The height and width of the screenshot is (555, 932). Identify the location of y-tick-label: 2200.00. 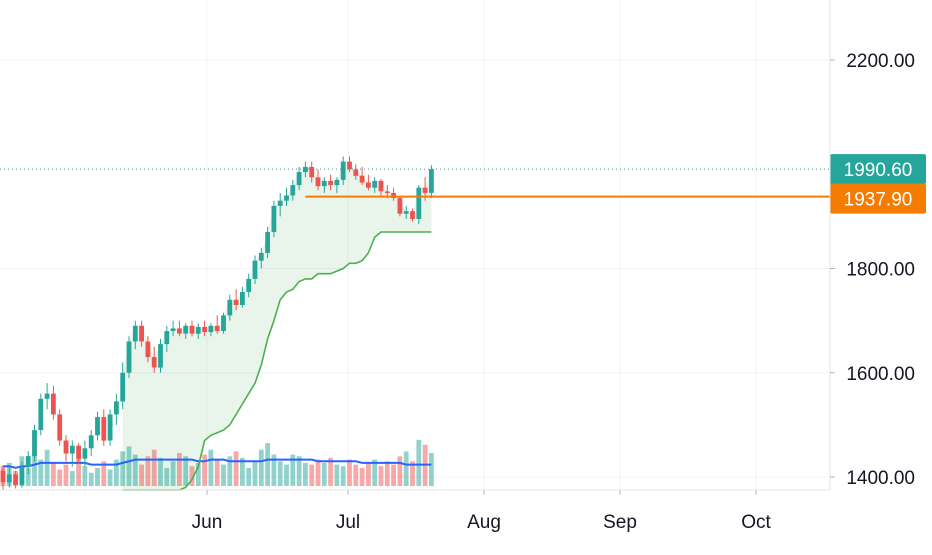
(880, 61).